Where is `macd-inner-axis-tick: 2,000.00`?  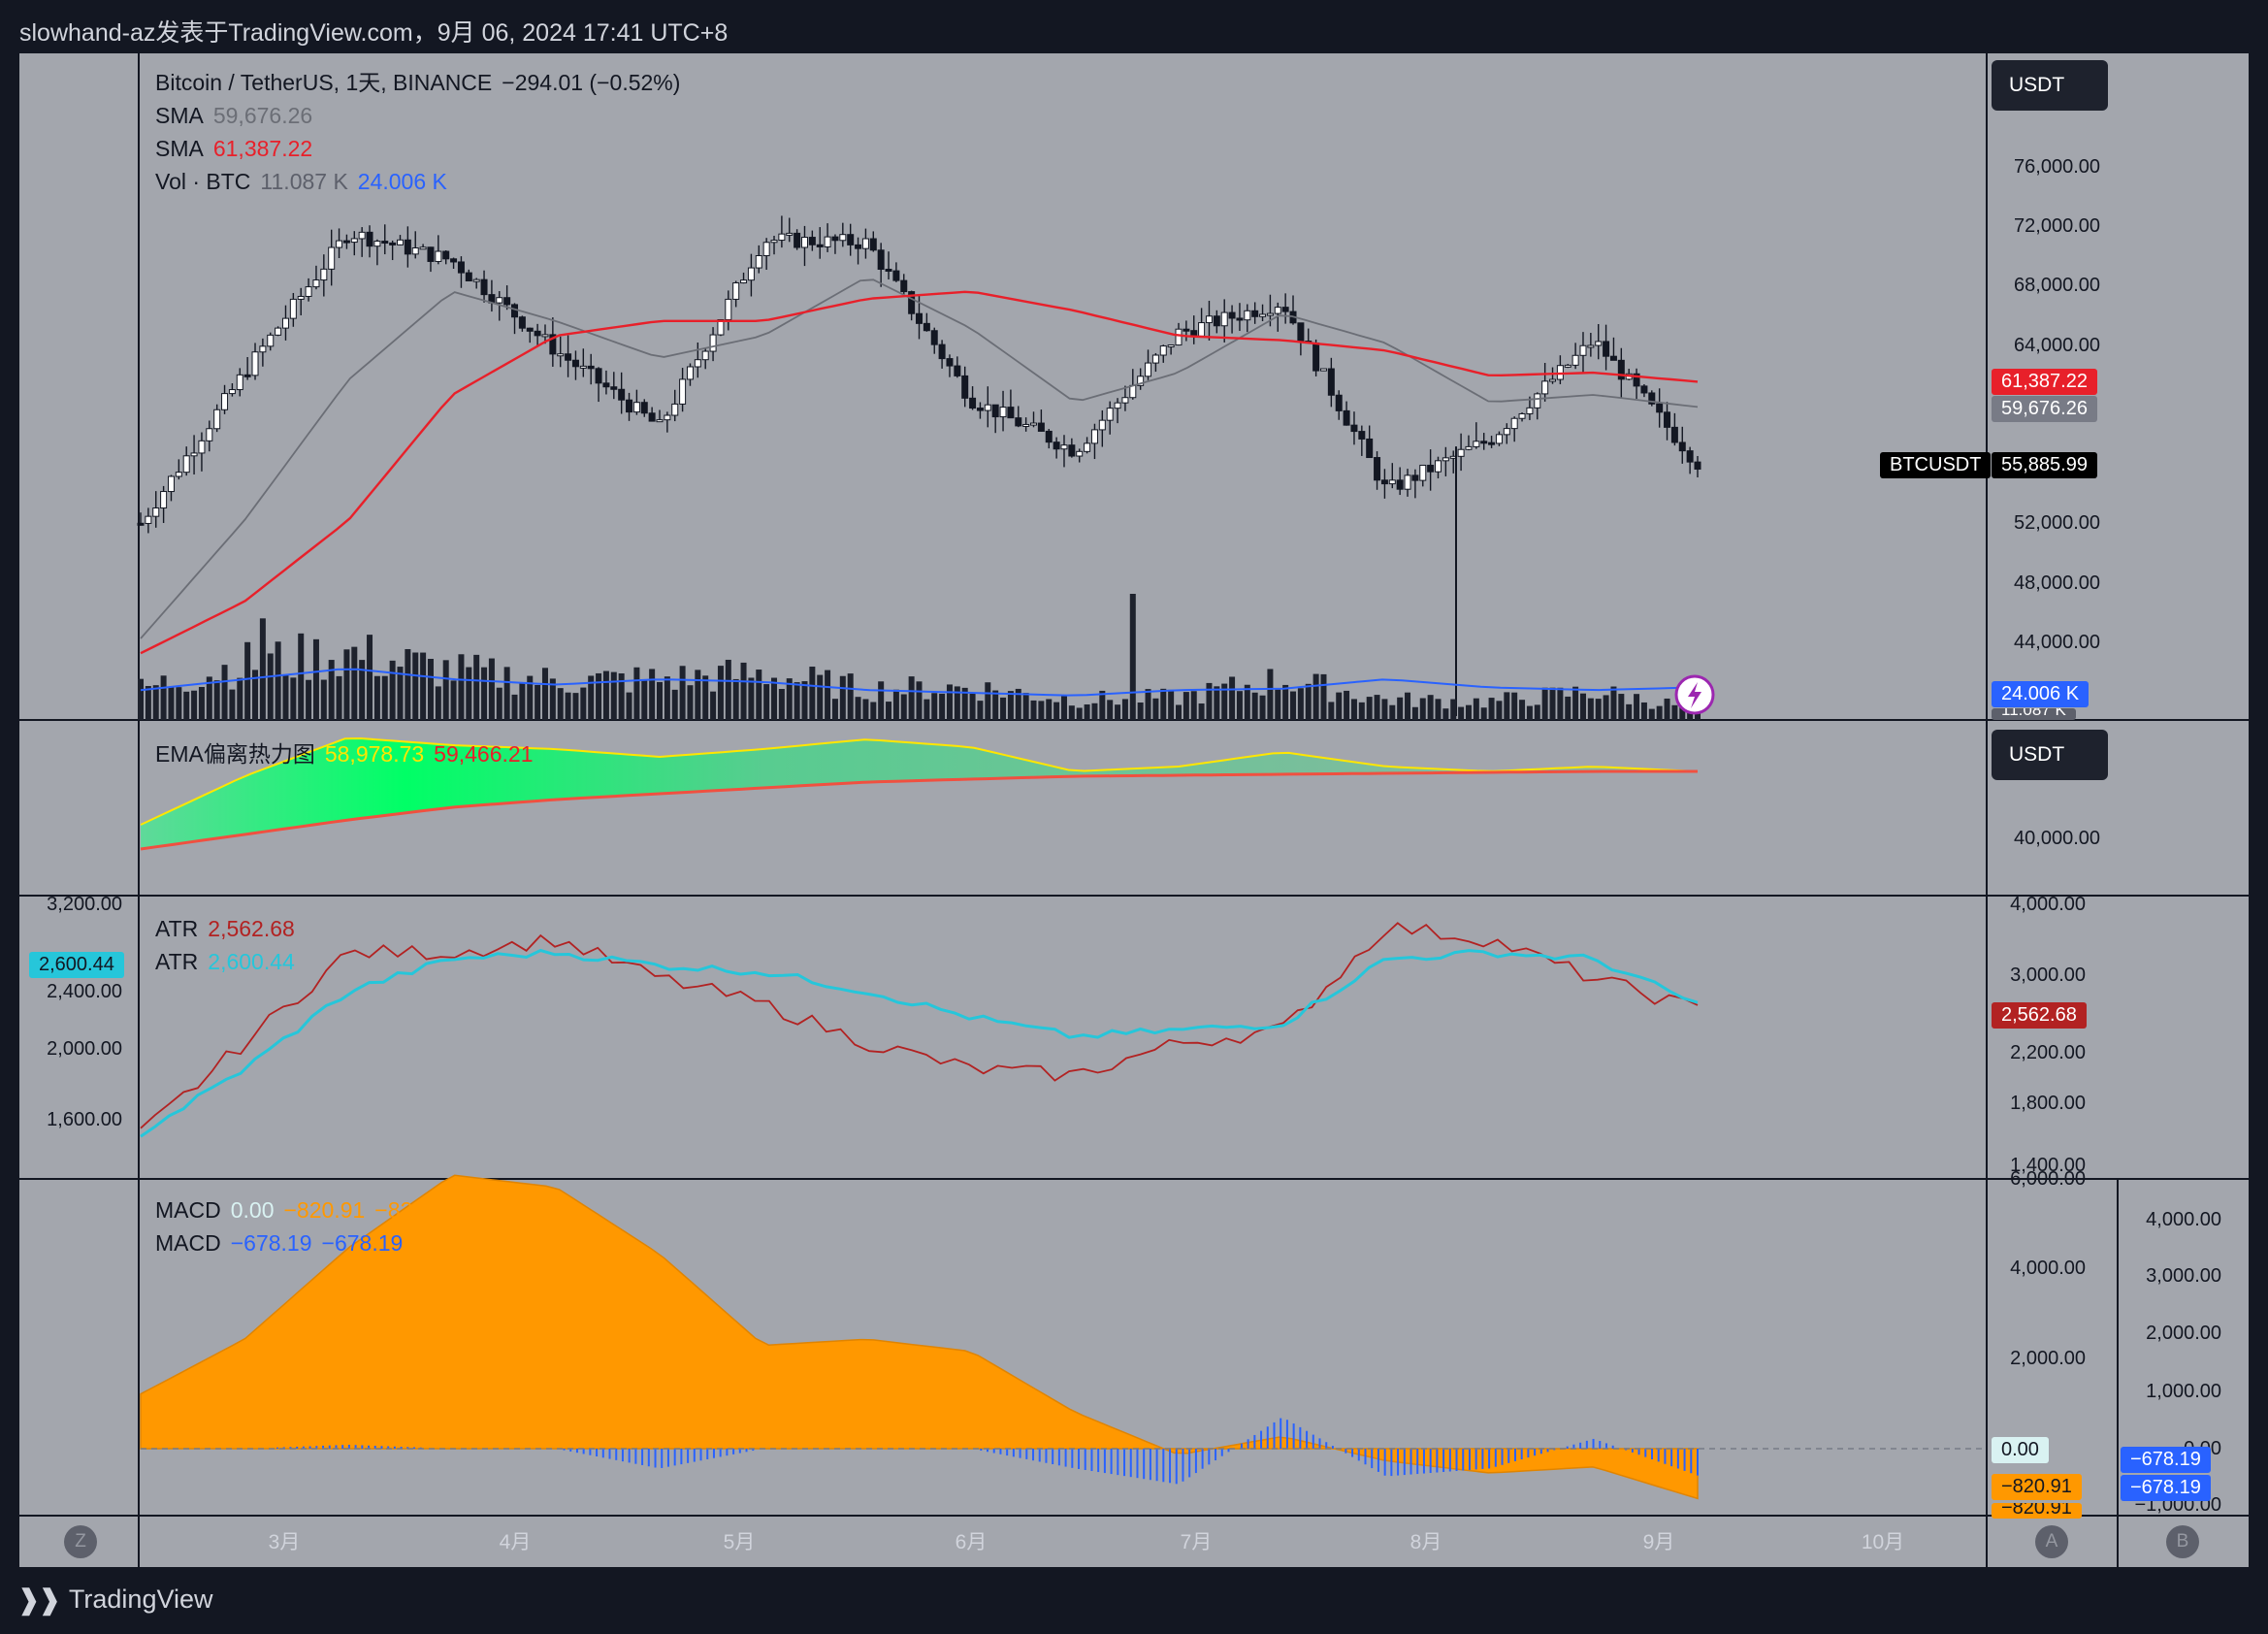
macd-inner-axis-tick: 2,000.00 is located at coordinates (2048, 1358).